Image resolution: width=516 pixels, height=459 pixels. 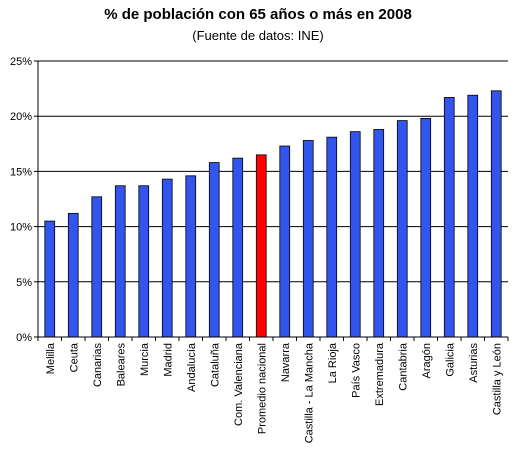 What do you see at coordinates (239, 384) in the screenshot?
I see `x-tick-label: Com. Valenciana` at bounding box center [239, 384].